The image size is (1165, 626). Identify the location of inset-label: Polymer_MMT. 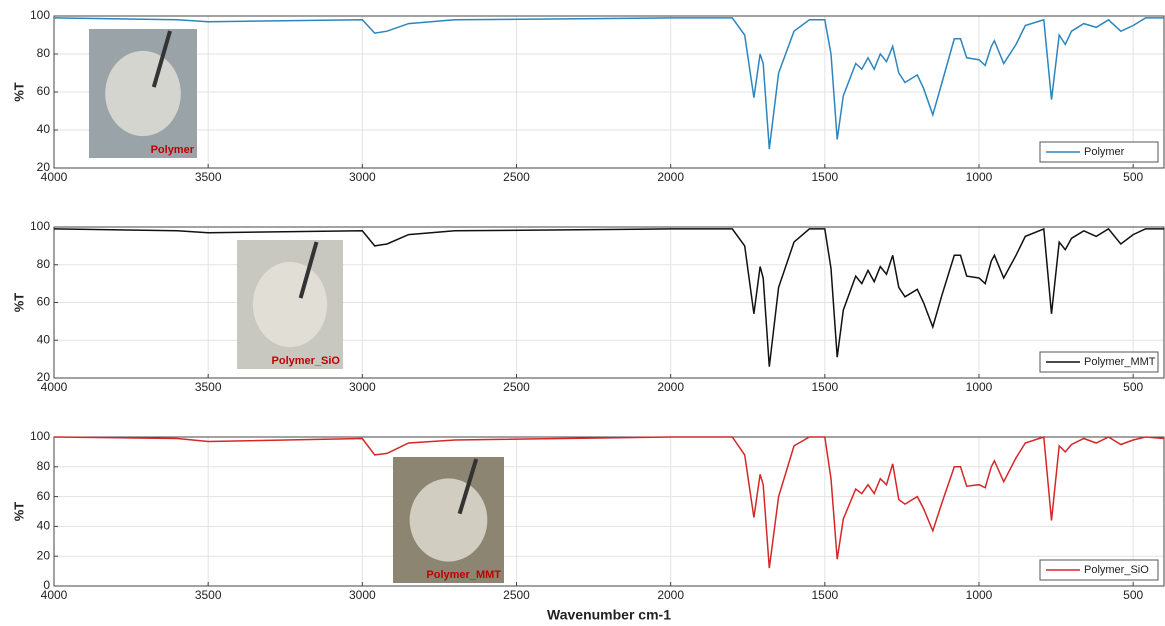
(463, 575).